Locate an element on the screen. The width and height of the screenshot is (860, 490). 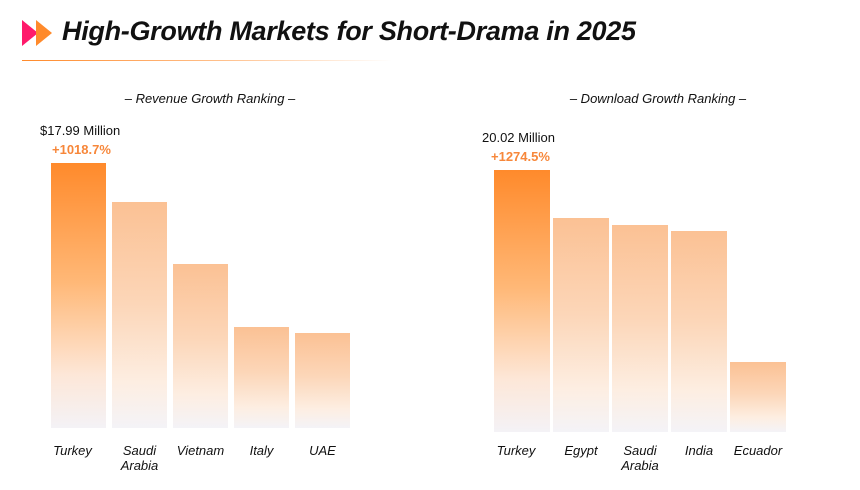
bar-vietnam is located at coordinates (200, 346).